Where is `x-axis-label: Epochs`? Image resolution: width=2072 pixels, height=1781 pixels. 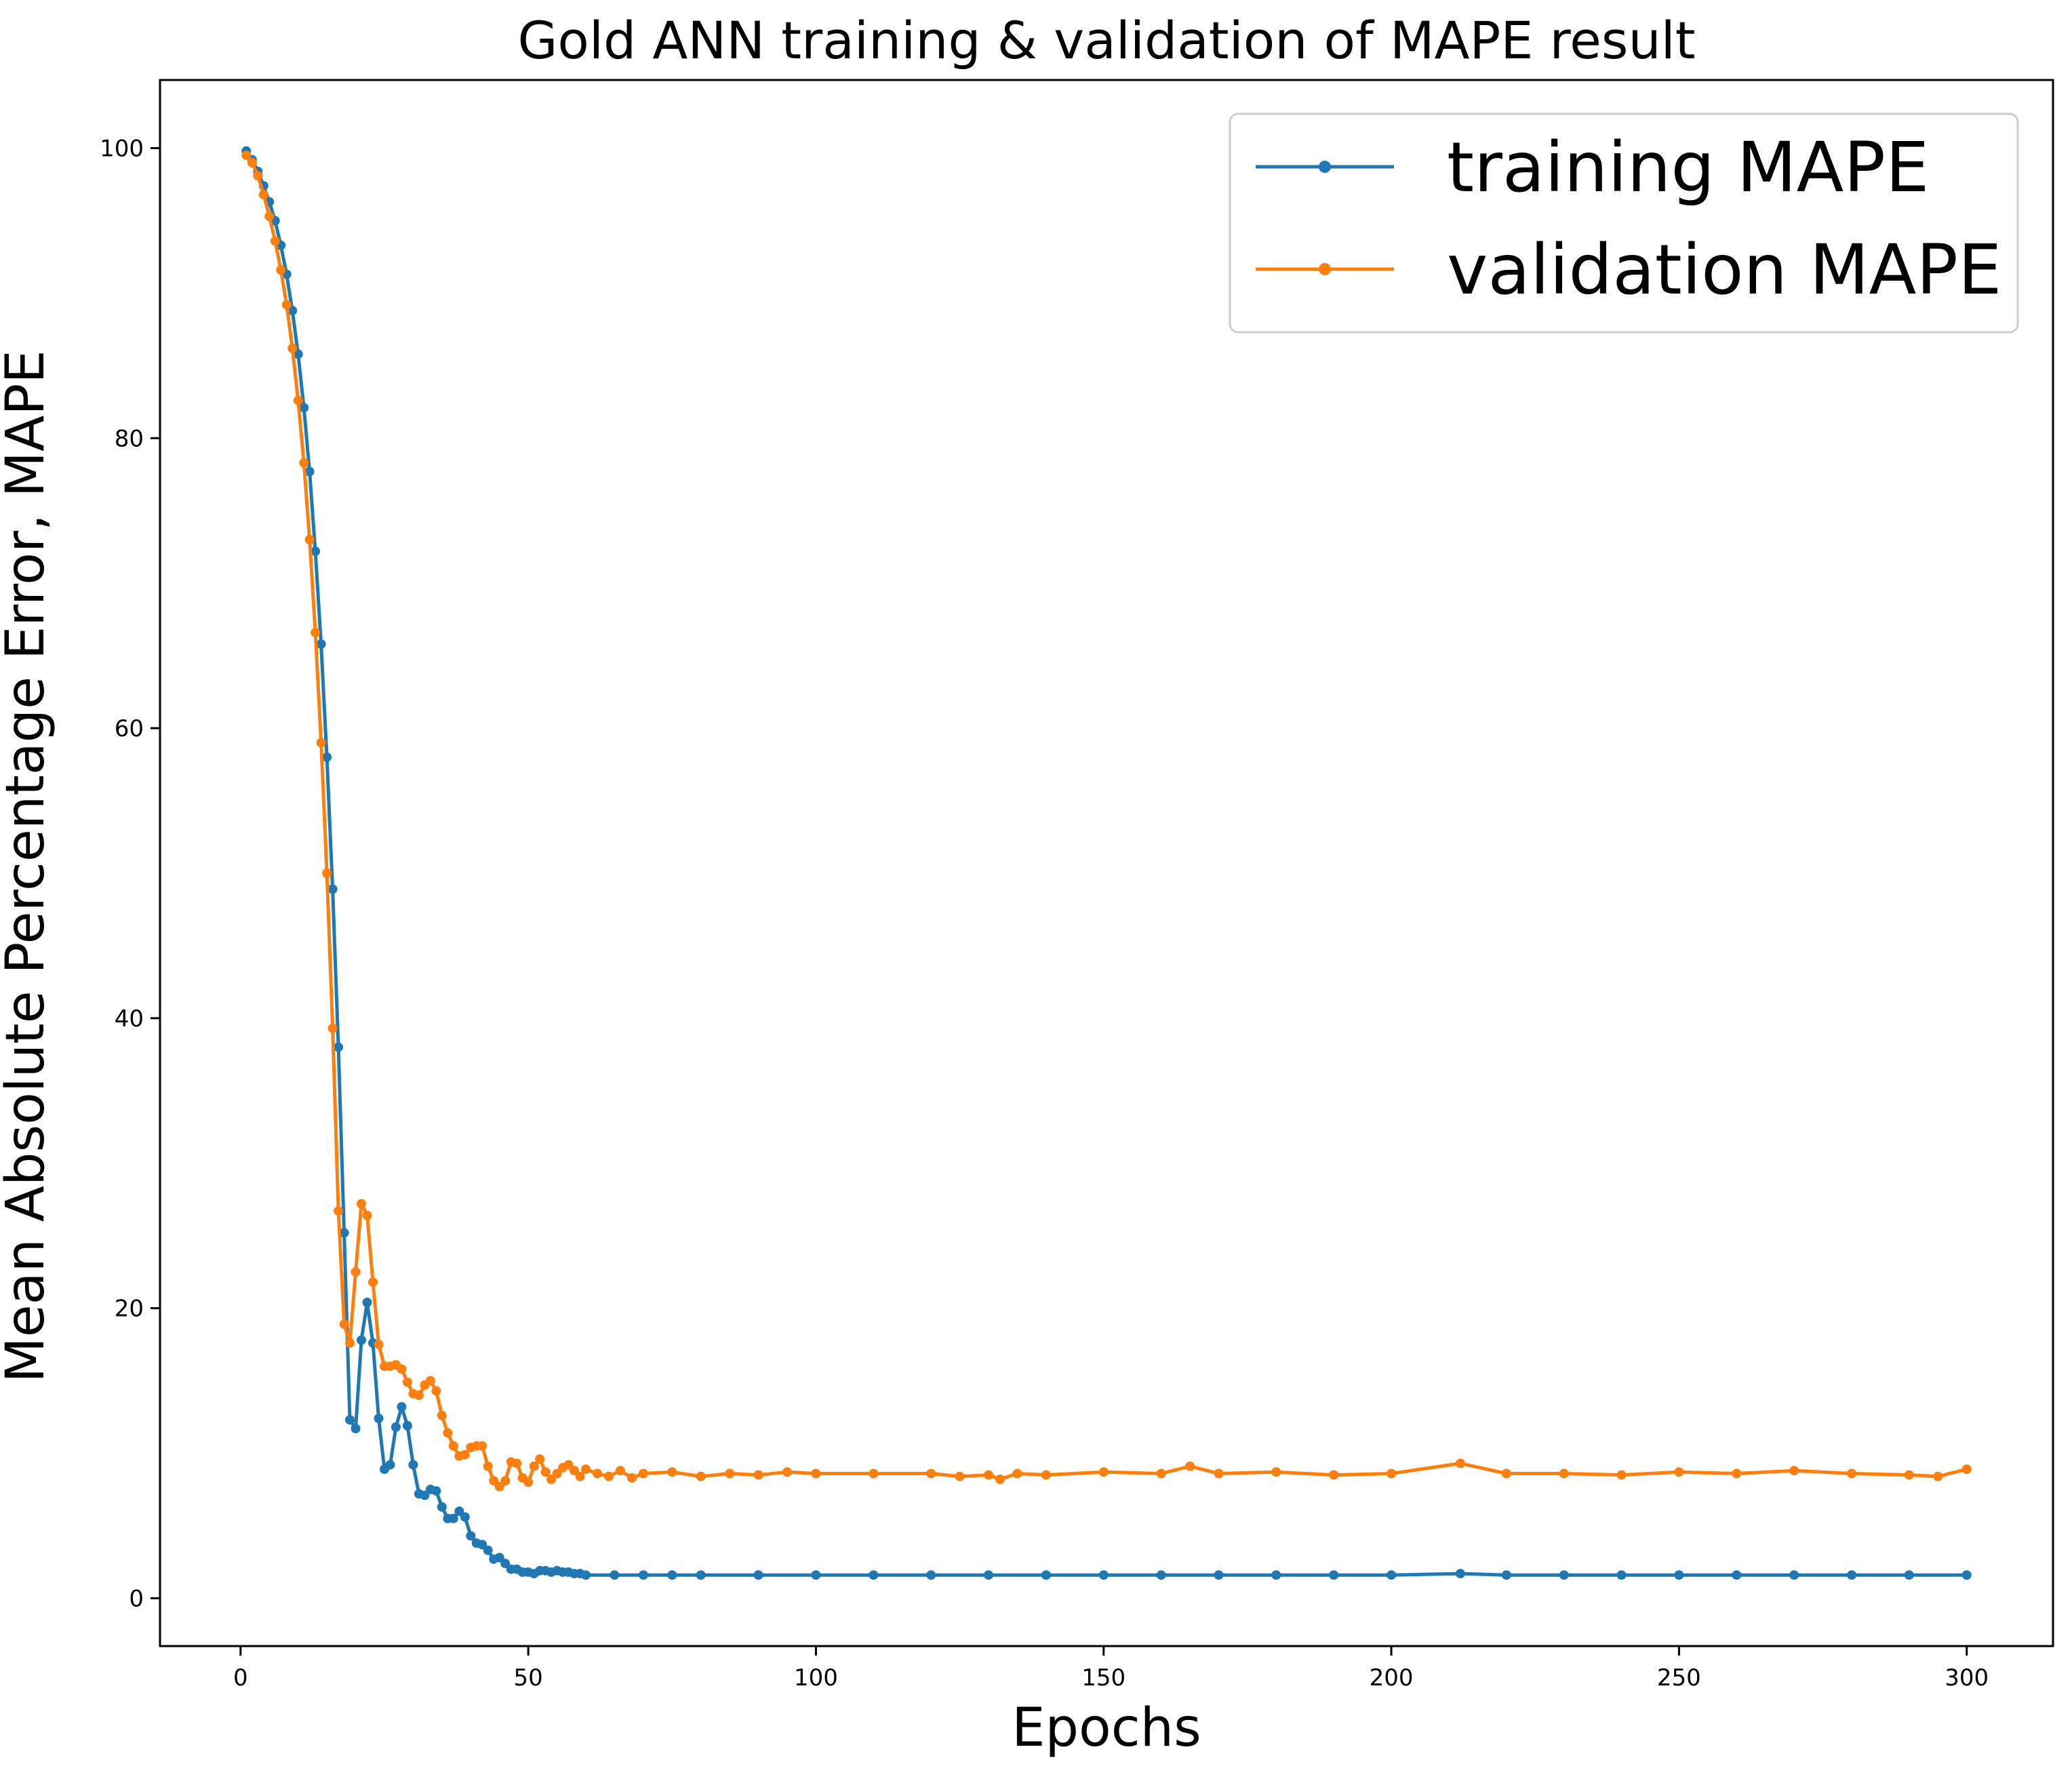
x-axis-label: Epochs is located at coordinates (1106, 1728).